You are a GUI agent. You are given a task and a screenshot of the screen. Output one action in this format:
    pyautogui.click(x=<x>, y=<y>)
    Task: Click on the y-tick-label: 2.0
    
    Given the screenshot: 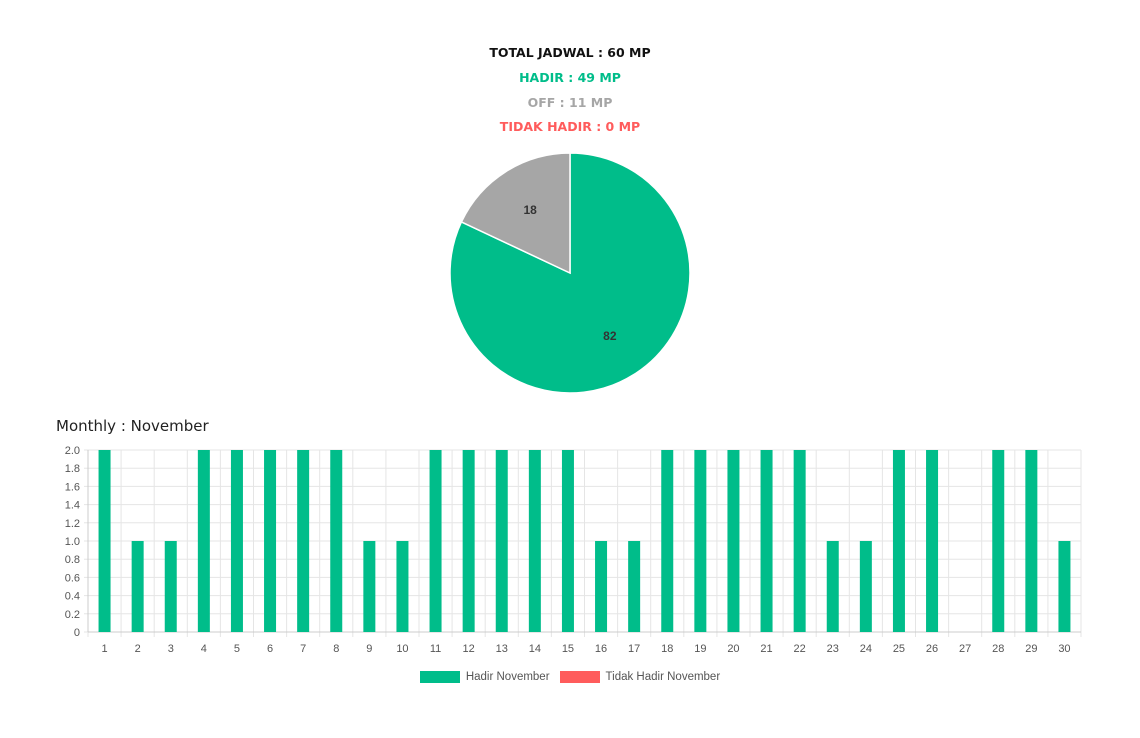 What is the action you would take?
    pyautogui.click(x=72, y=451)
    